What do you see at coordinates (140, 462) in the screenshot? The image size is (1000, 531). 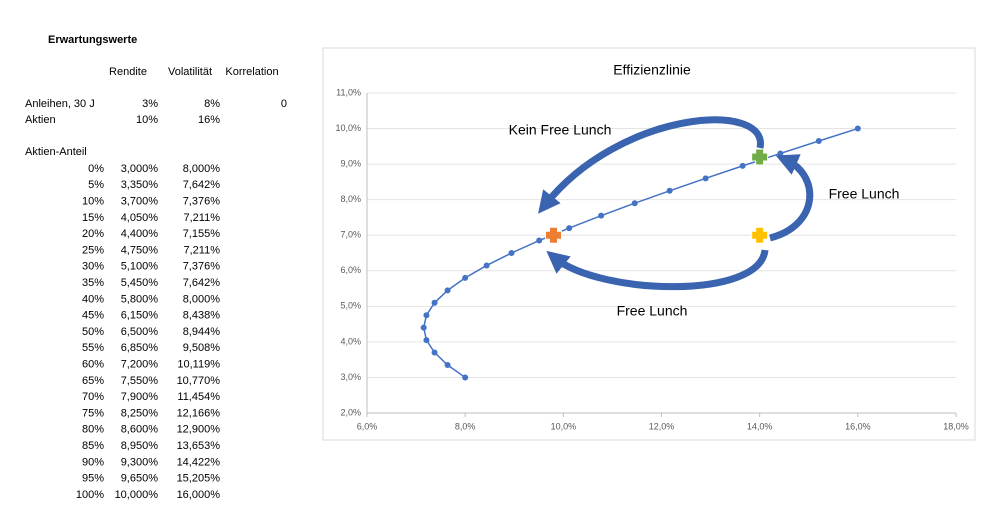 I see `cell: 9,300%` at bounding box center [140, 462].